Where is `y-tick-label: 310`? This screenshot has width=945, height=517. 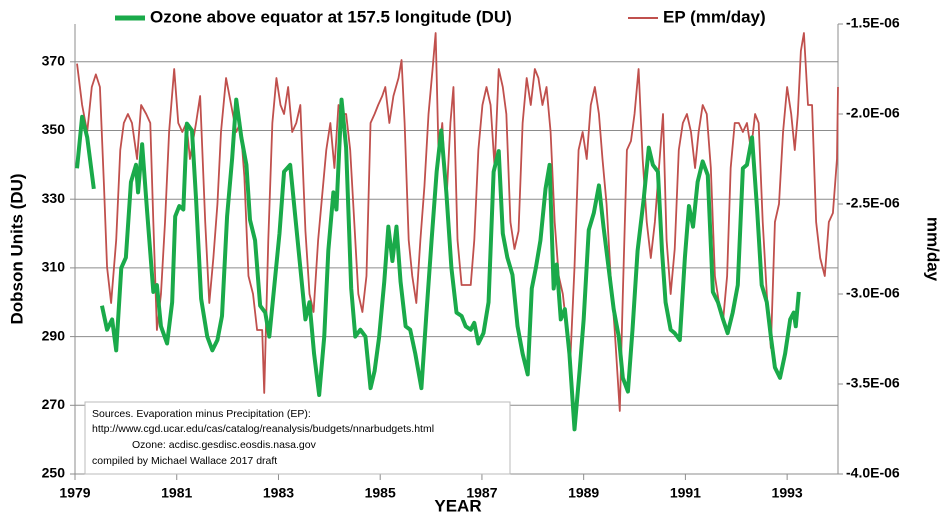
y-tick-label: 310 is located at coordinates (54, 267).